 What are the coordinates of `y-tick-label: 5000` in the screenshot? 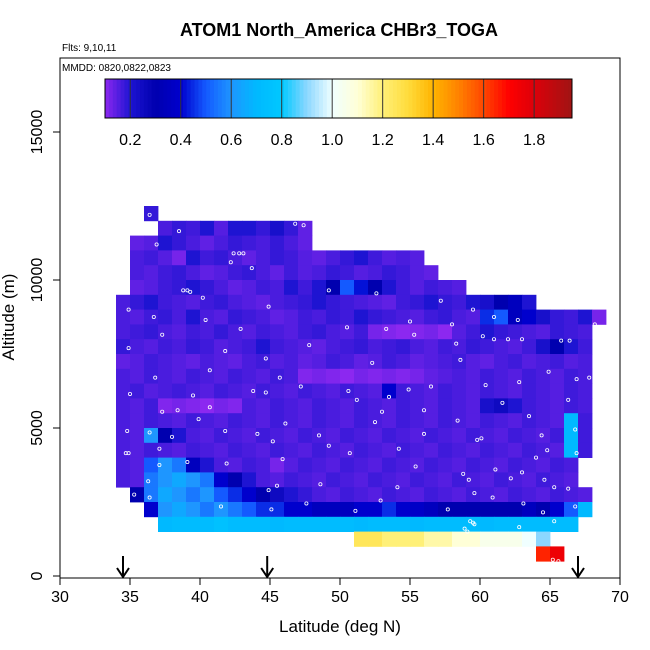 It's located at (37, 428).